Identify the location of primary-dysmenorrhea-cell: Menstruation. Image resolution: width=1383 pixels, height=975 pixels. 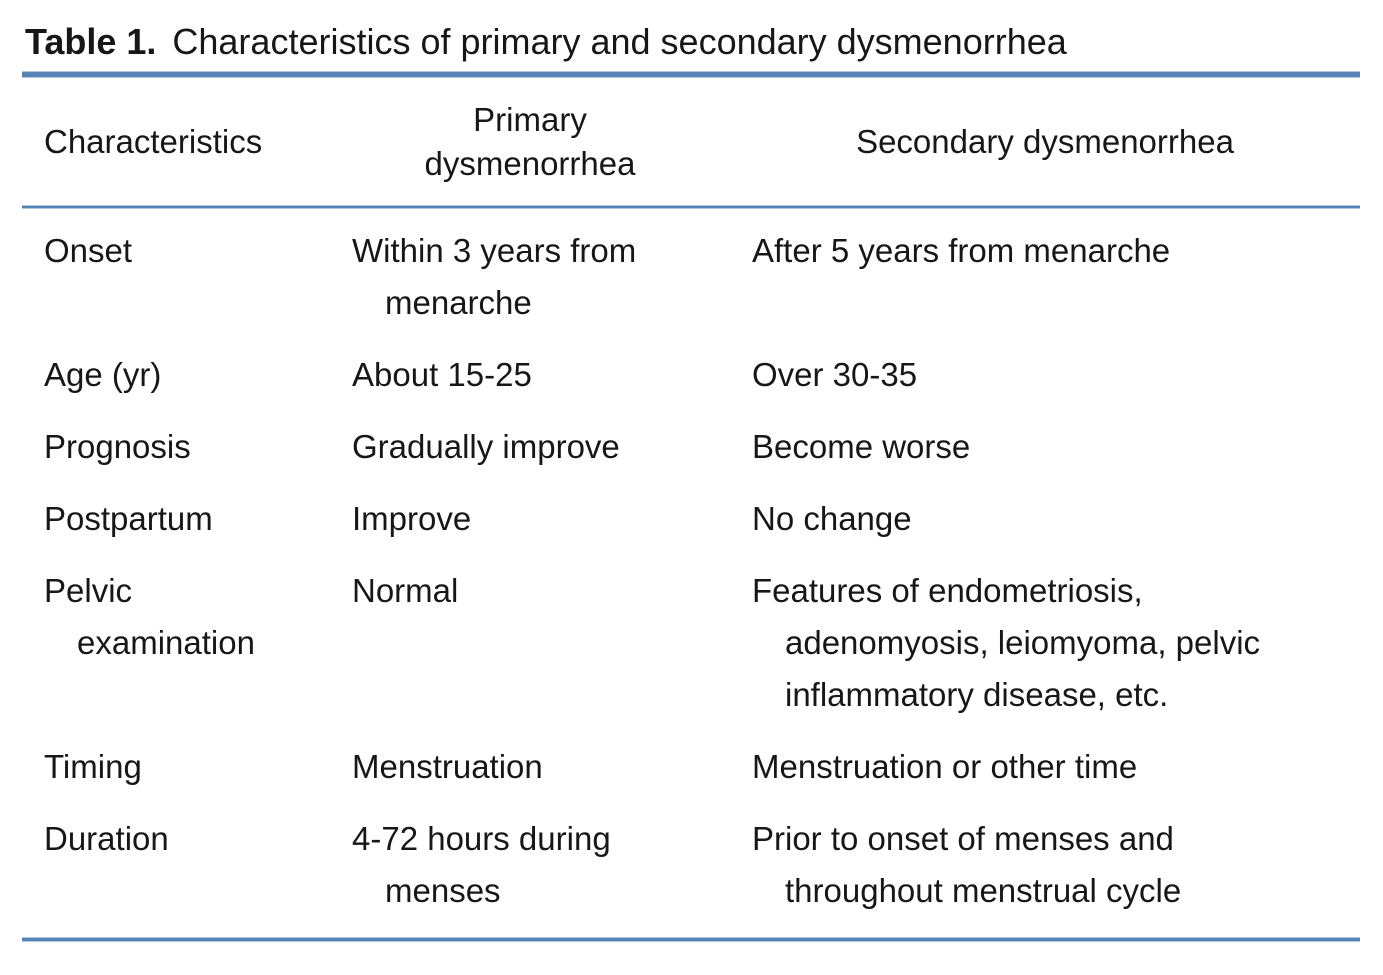
(530, 777).